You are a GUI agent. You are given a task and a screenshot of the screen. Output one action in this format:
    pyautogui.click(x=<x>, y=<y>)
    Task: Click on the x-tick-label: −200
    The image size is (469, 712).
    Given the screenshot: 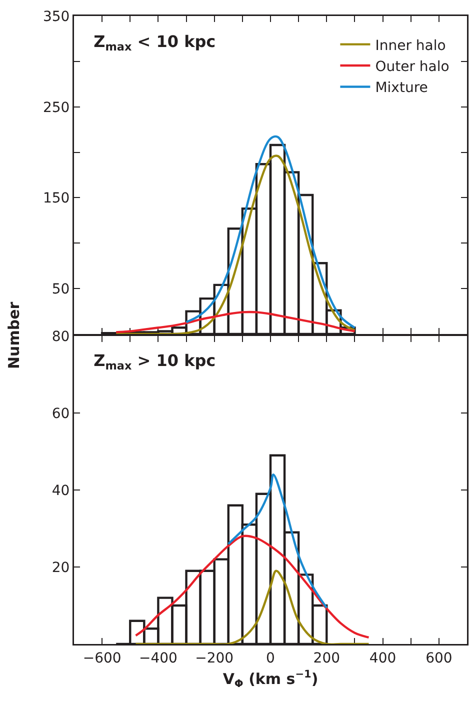 What is the action you would take?
    pyautogui.click(x=214, y=658)
    